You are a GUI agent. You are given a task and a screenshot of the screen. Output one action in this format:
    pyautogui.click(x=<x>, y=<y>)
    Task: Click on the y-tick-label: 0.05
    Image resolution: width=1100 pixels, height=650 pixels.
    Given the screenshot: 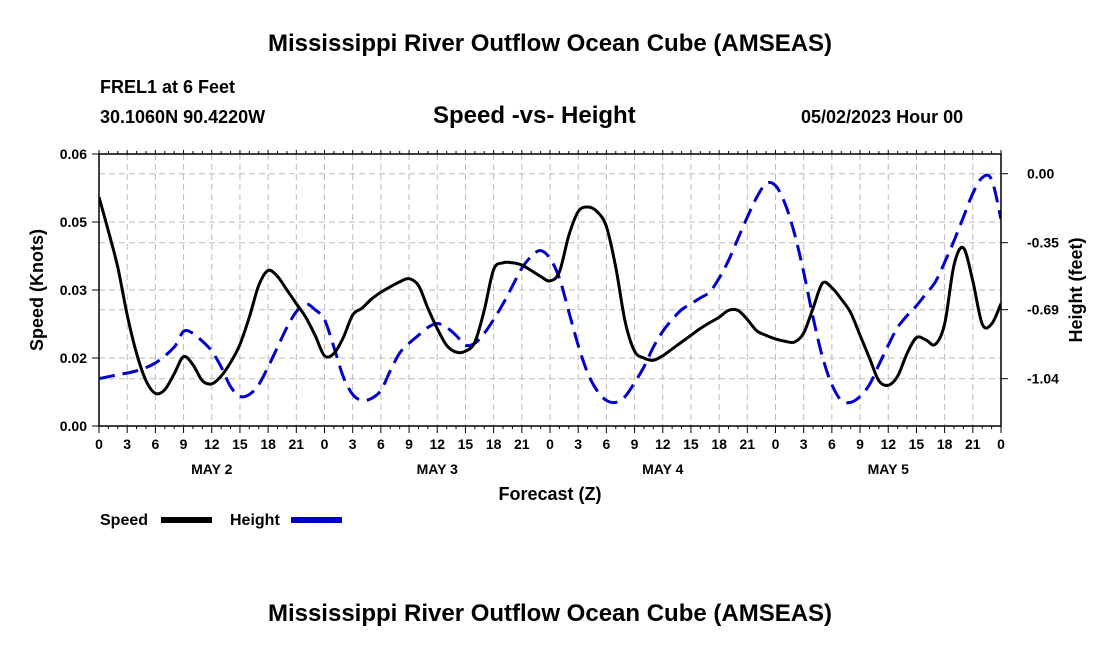 What is the action you would take?
    pyautogui.click(x=73, y=222)
    